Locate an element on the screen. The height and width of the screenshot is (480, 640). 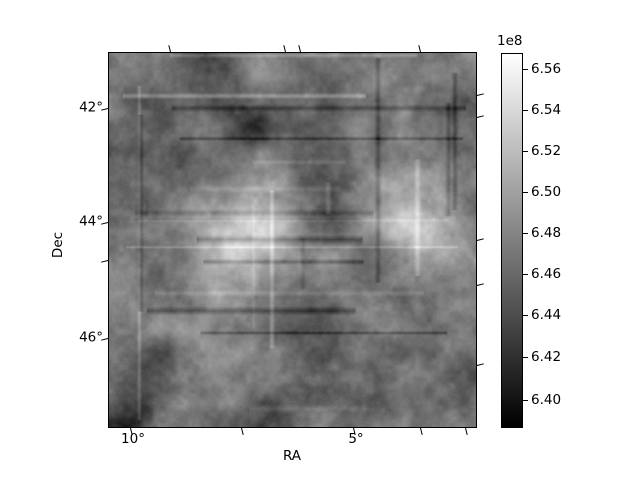
colorbar is located at coordinates (512, 240).